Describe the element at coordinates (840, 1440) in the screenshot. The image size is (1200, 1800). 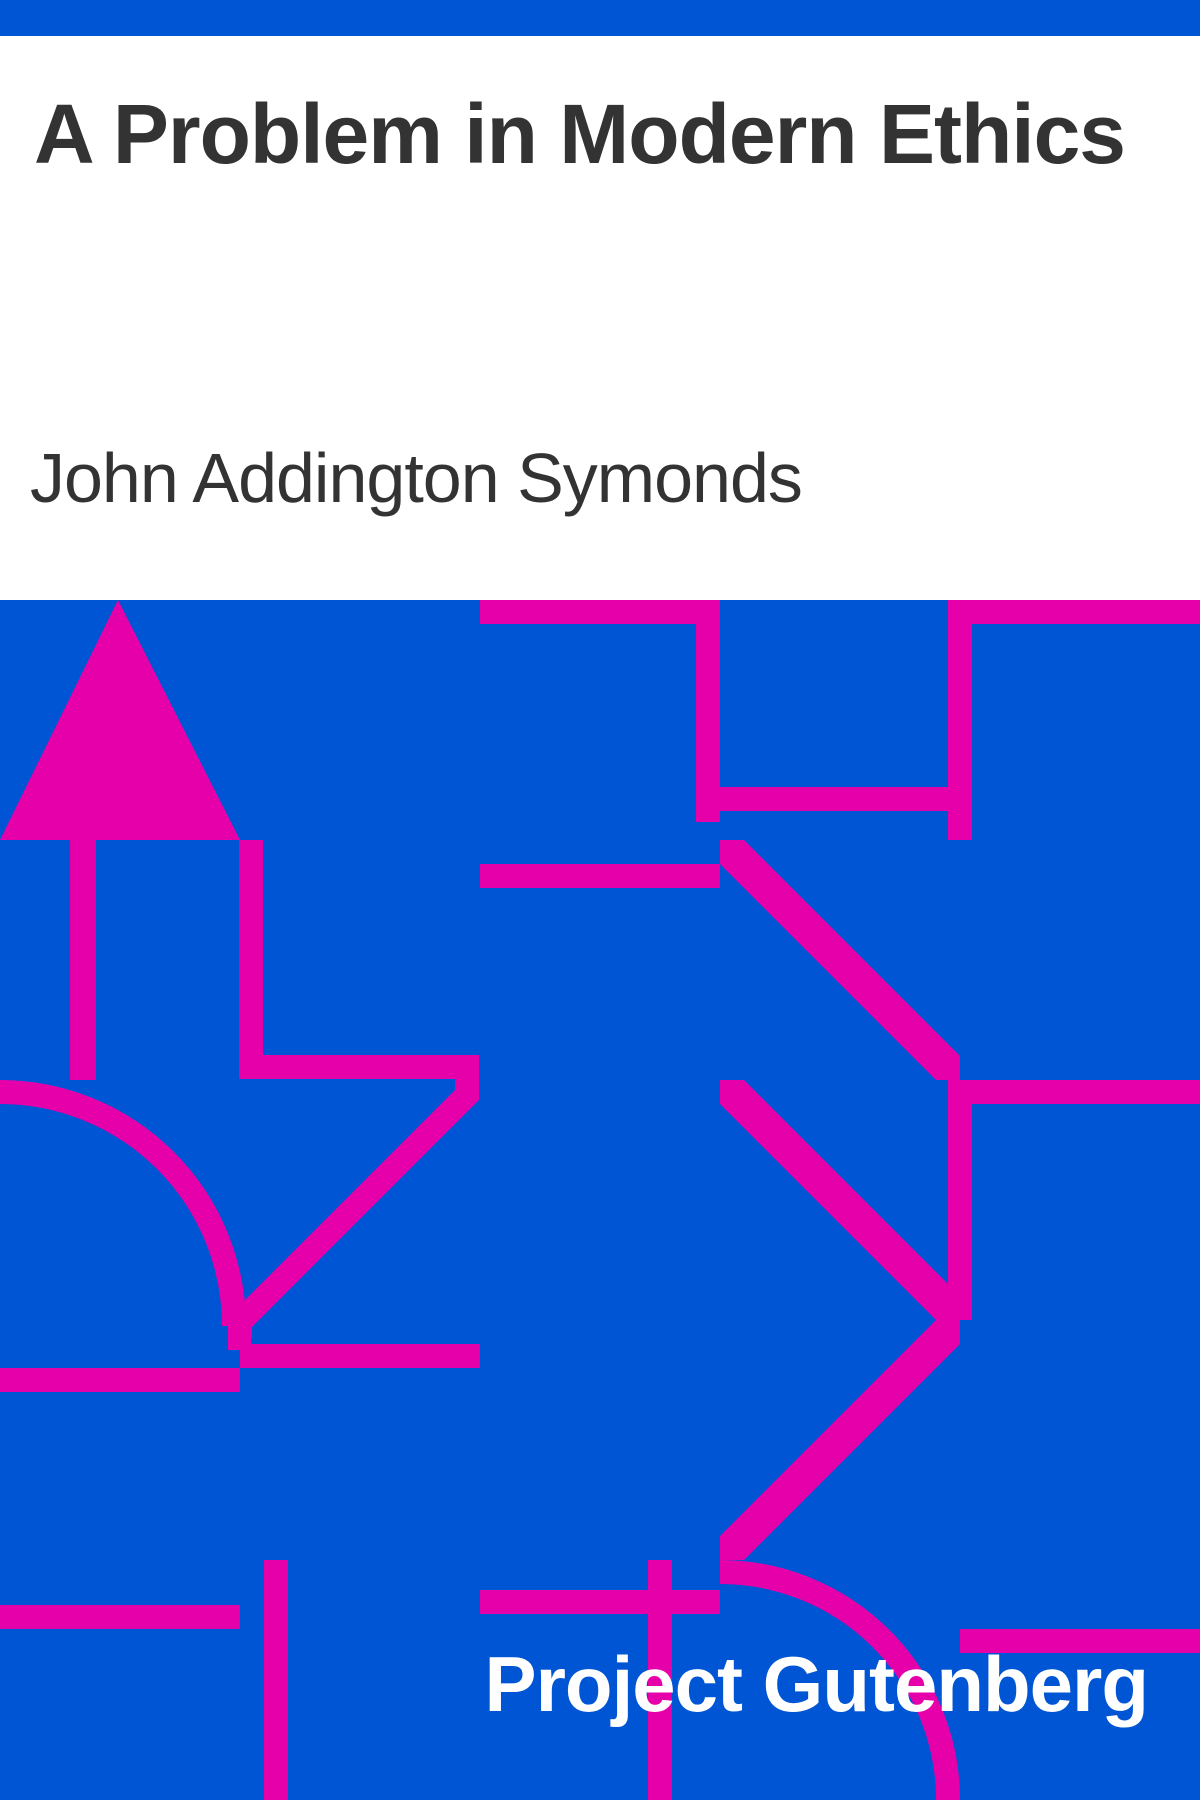
I see `pattern-diagonal-cross` at that location.